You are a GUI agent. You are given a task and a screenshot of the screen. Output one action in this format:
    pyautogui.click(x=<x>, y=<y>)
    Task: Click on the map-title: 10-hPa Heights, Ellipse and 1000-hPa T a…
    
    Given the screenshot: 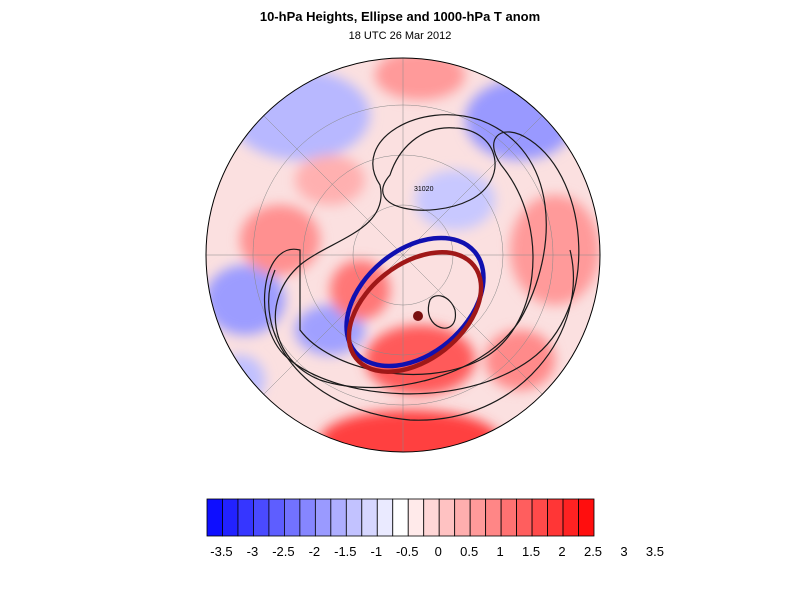 What is the action you would take?
    pyautogui.click(x=400, y=16)
    